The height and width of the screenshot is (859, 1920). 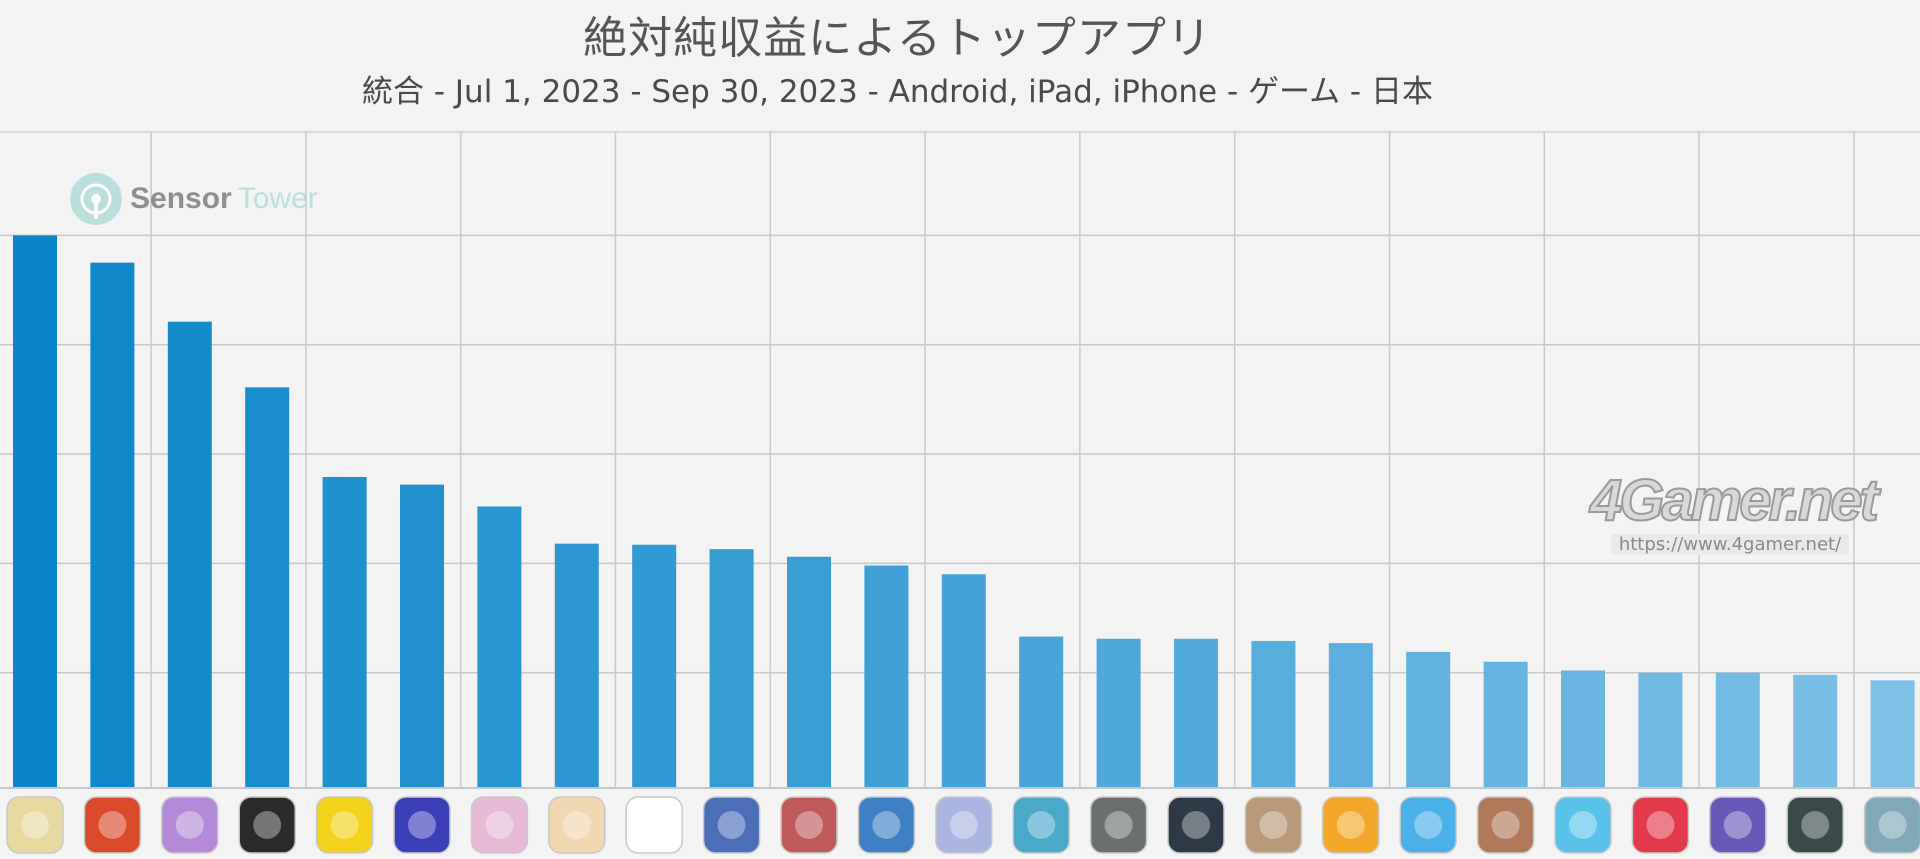 What do you see at coordinates (1505, 825) in the screenshot?
I see `heaven-burns-red-icon` at bounding box center [1505, 825].